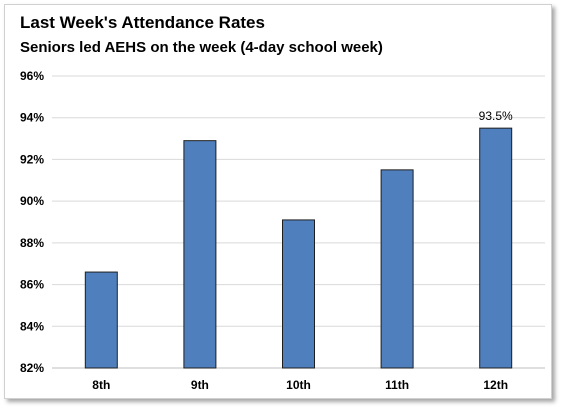 The height and width of the screenshot is (408, 562). I want to click on x-tick-label: 8th, so click(101, 385).